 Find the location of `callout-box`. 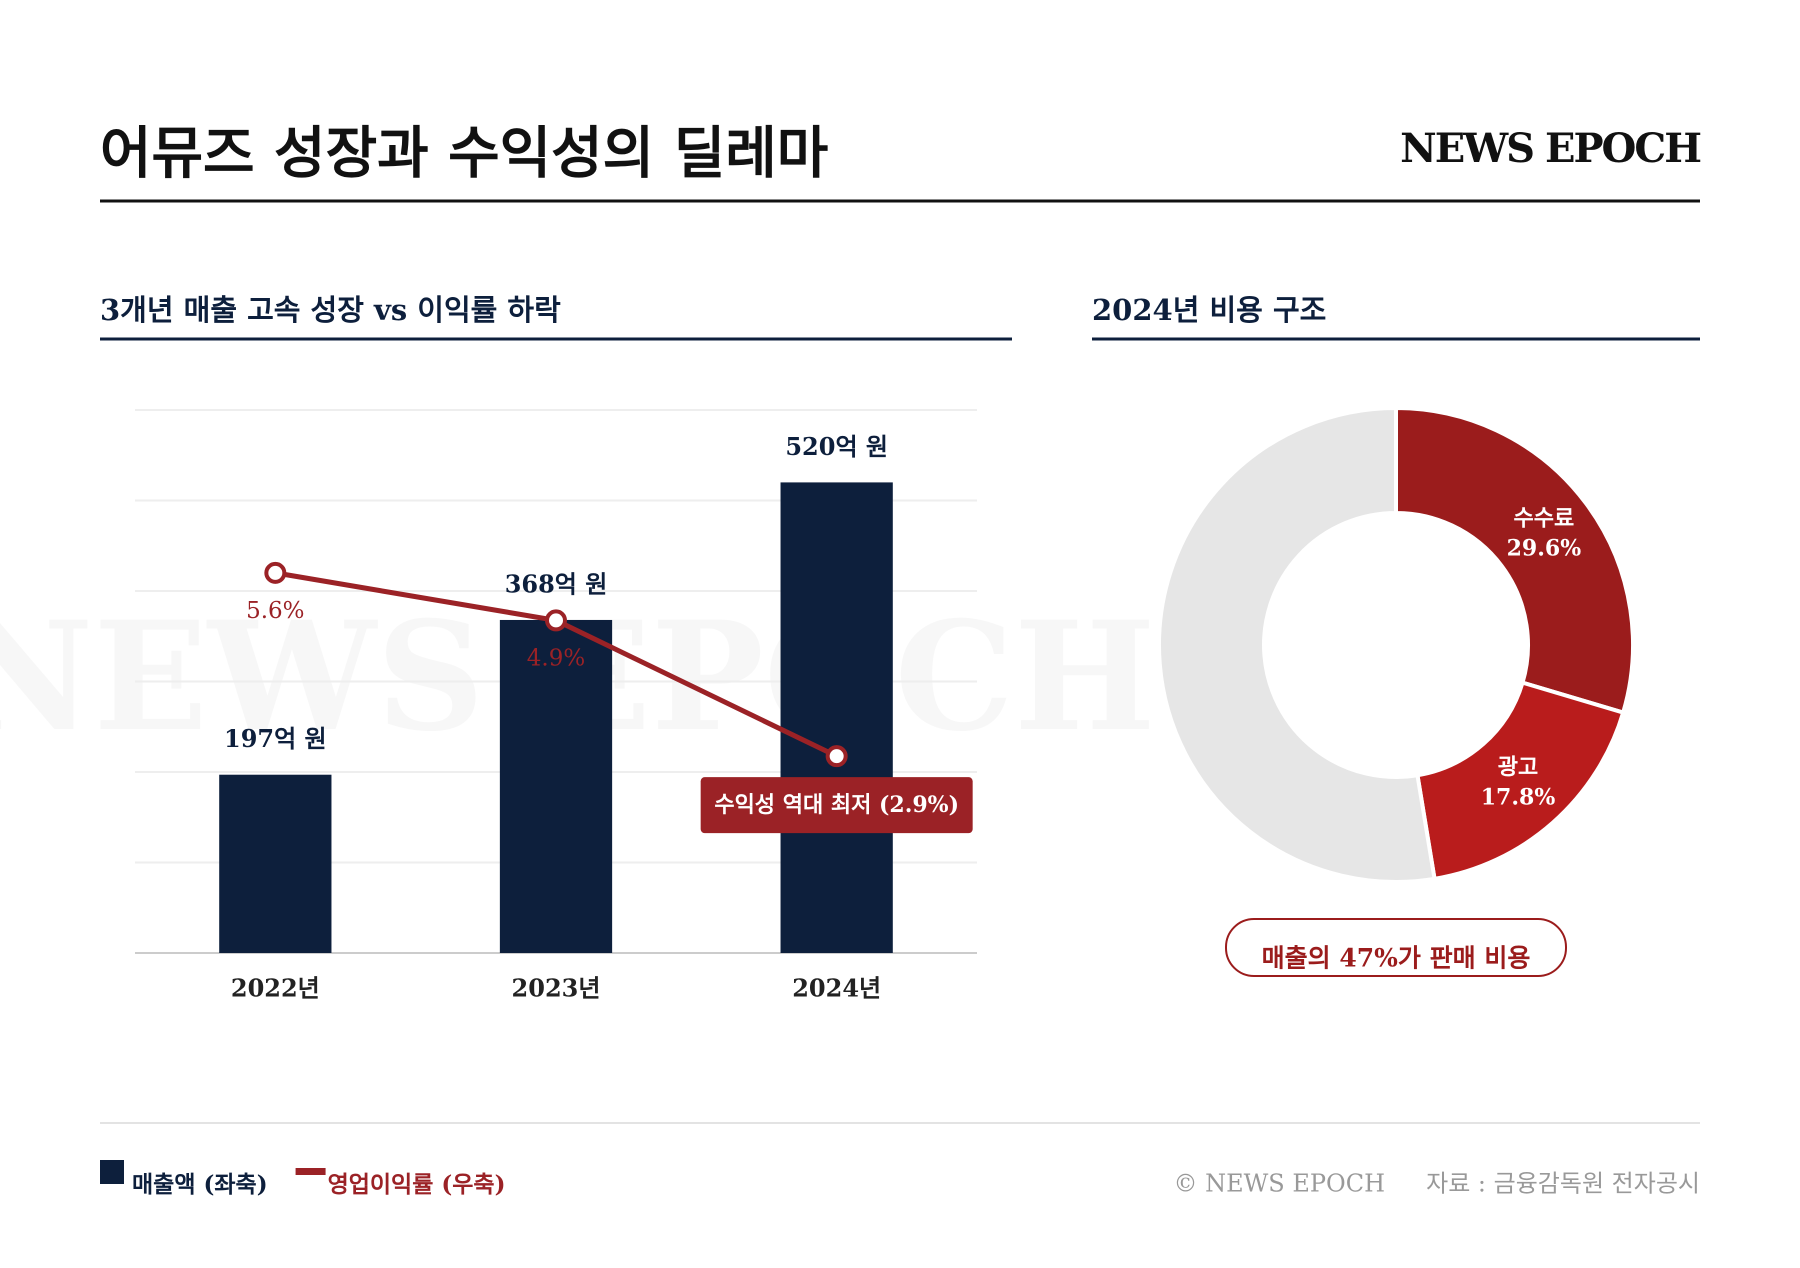

callout-box is located at coordinates (1396, 947).